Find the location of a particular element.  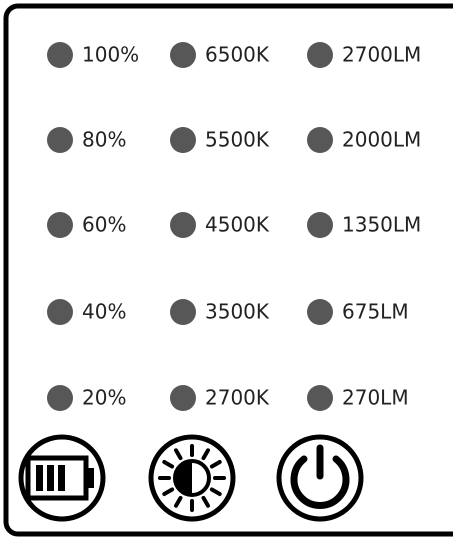

indicator-label: 6500K is located at coordinates (237, 55).